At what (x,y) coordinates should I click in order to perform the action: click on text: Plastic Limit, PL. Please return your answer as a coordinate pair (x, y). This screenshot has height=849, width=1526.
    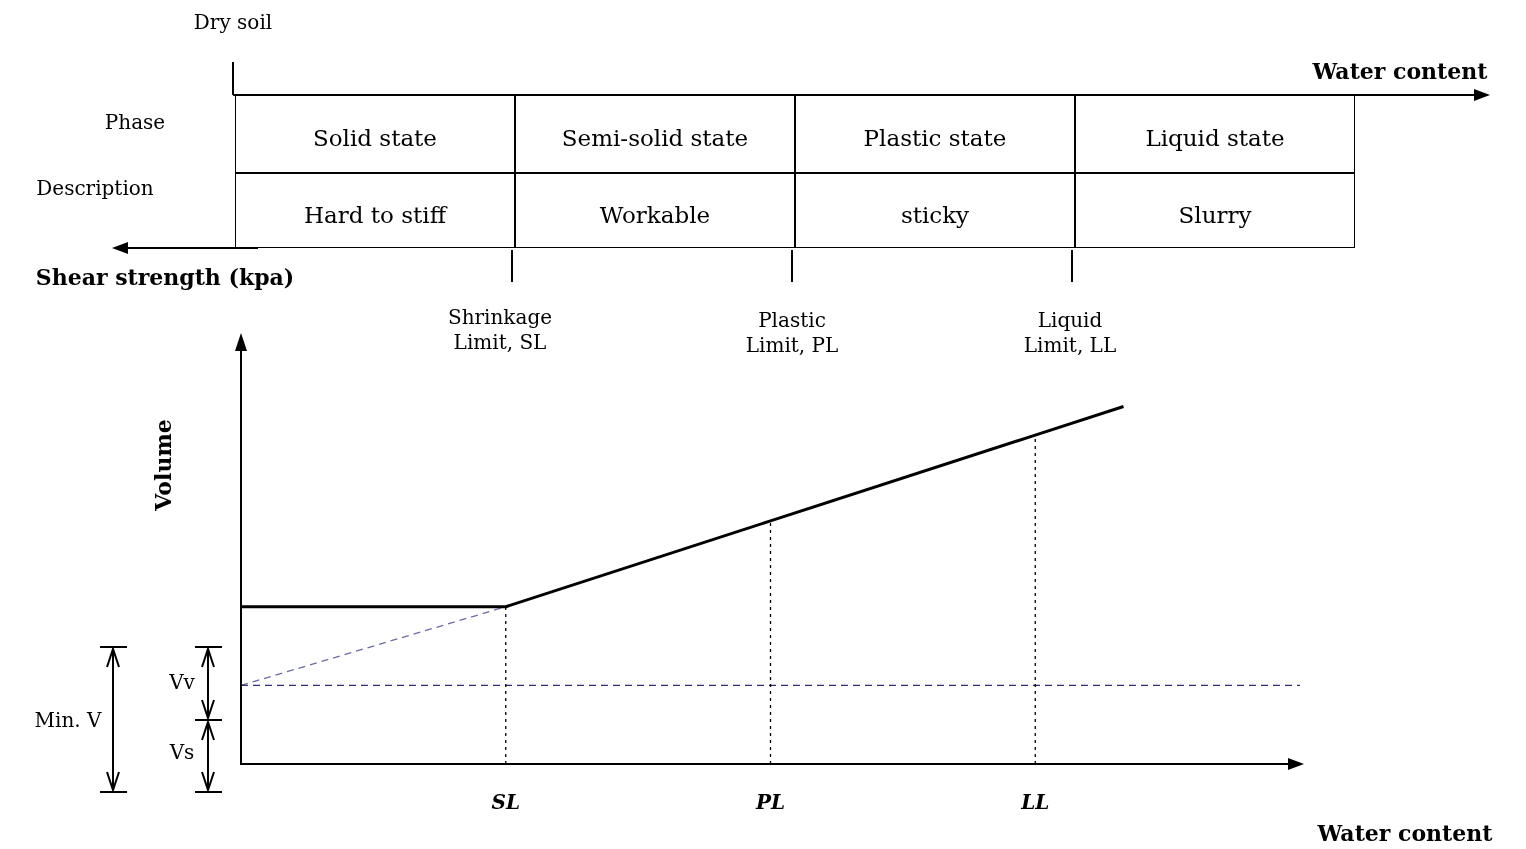
    Looking at the image, I should click on (792, 333).